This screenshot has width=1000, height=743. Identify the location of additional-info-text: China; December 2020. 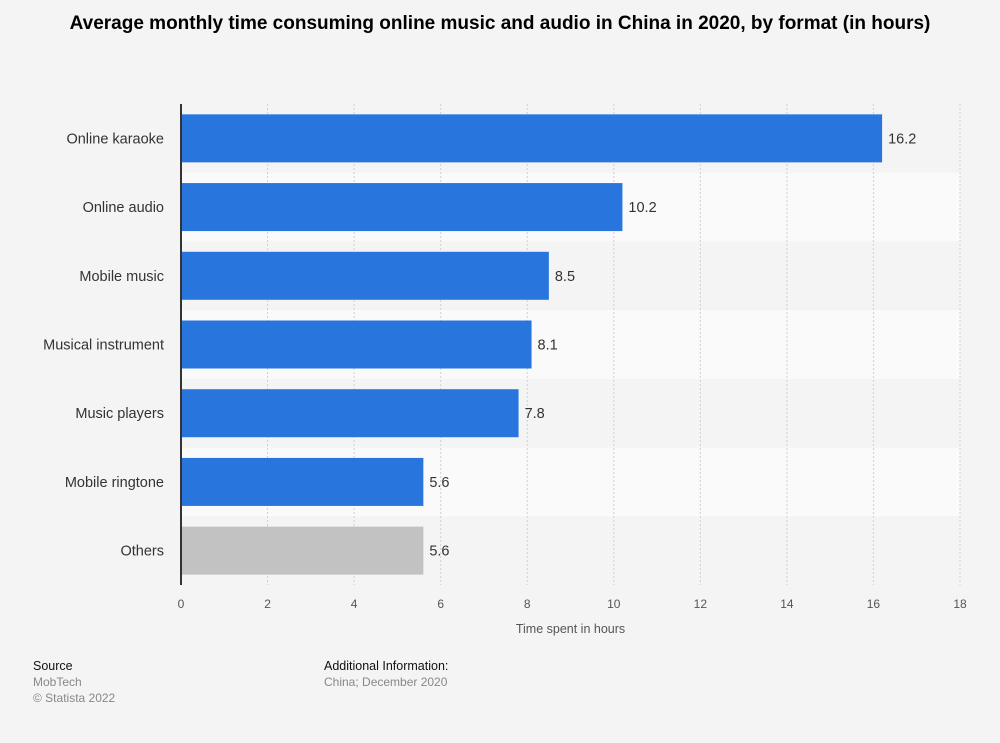
(386, 682).